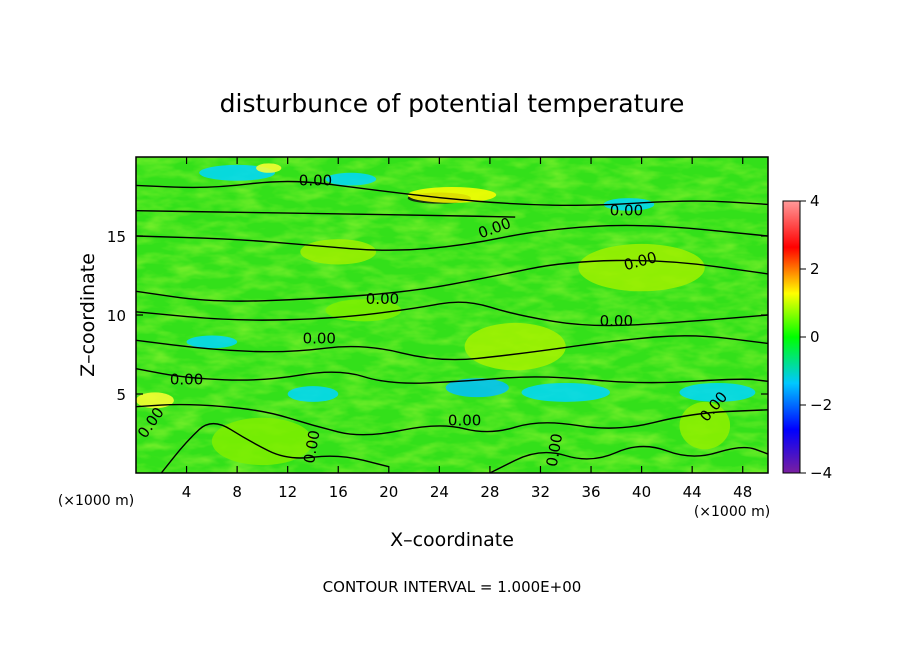  Describe the element at coordinates (388, 492) in the screenshot. I see `x-tick-label: 20` at that location.